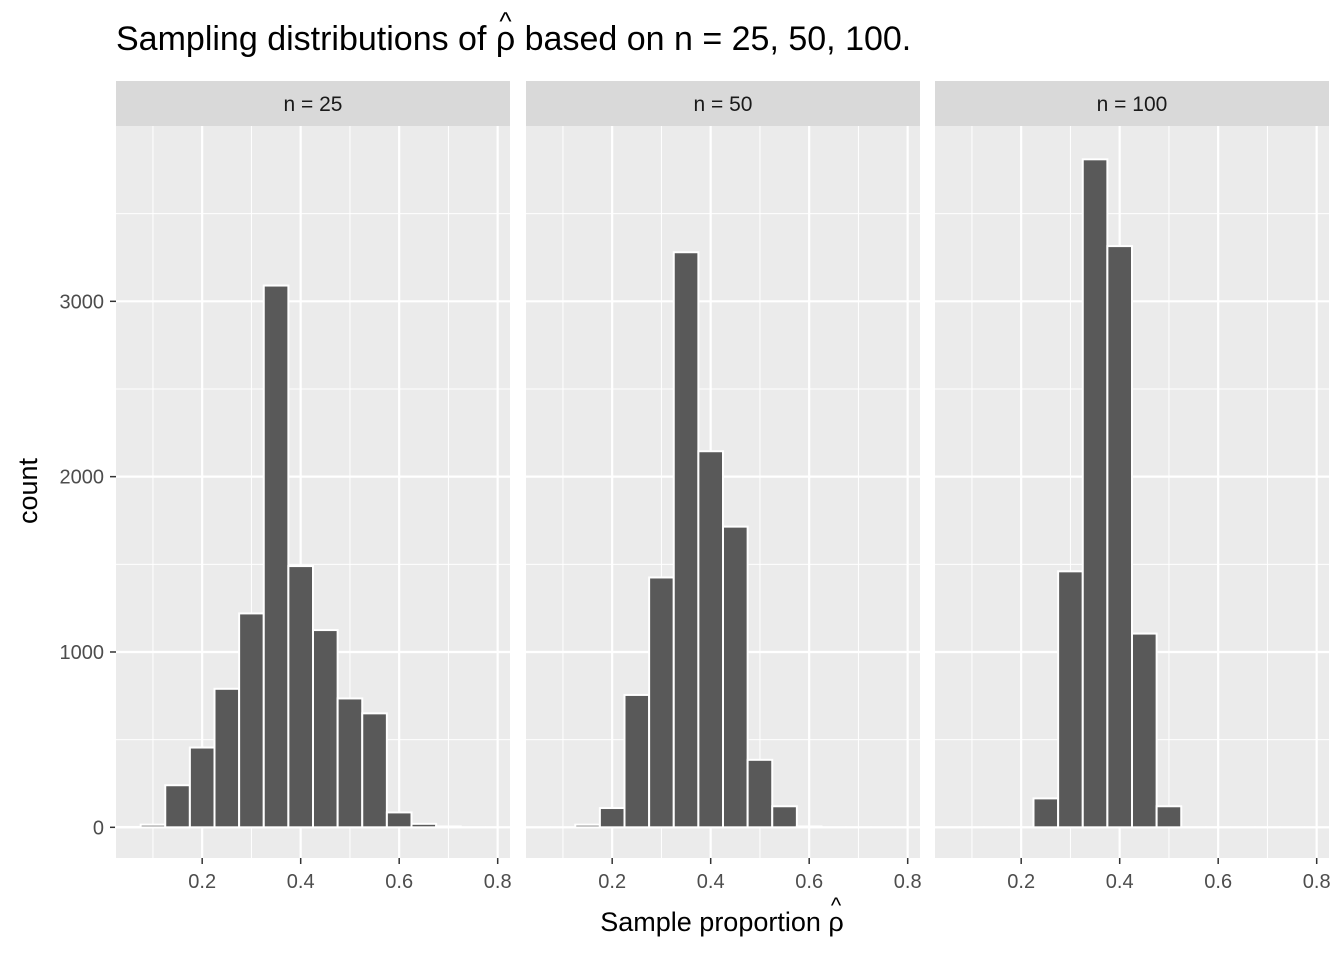 The image size is (1344, 960). Describe the element at coordinates (88, 565) in the screenshot. I see `y-axis: 0 1000 2000 3000` at that location.